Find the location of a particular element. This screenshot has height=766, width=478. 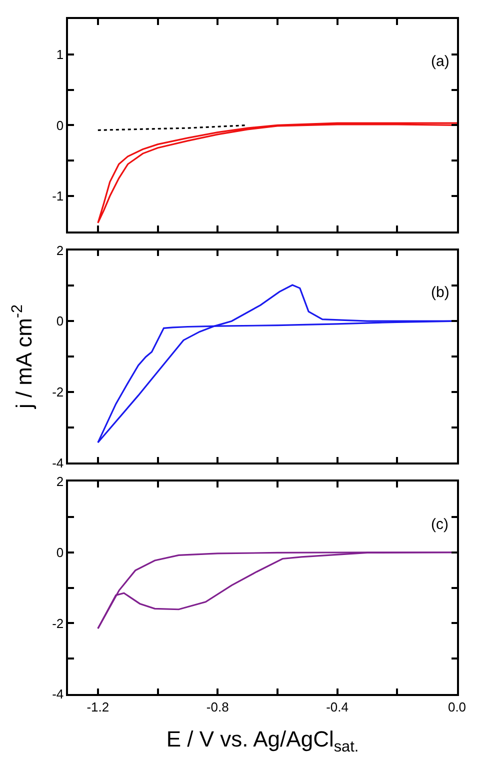

x-tick-label: 0.0 is located at coordinates (457, 706).